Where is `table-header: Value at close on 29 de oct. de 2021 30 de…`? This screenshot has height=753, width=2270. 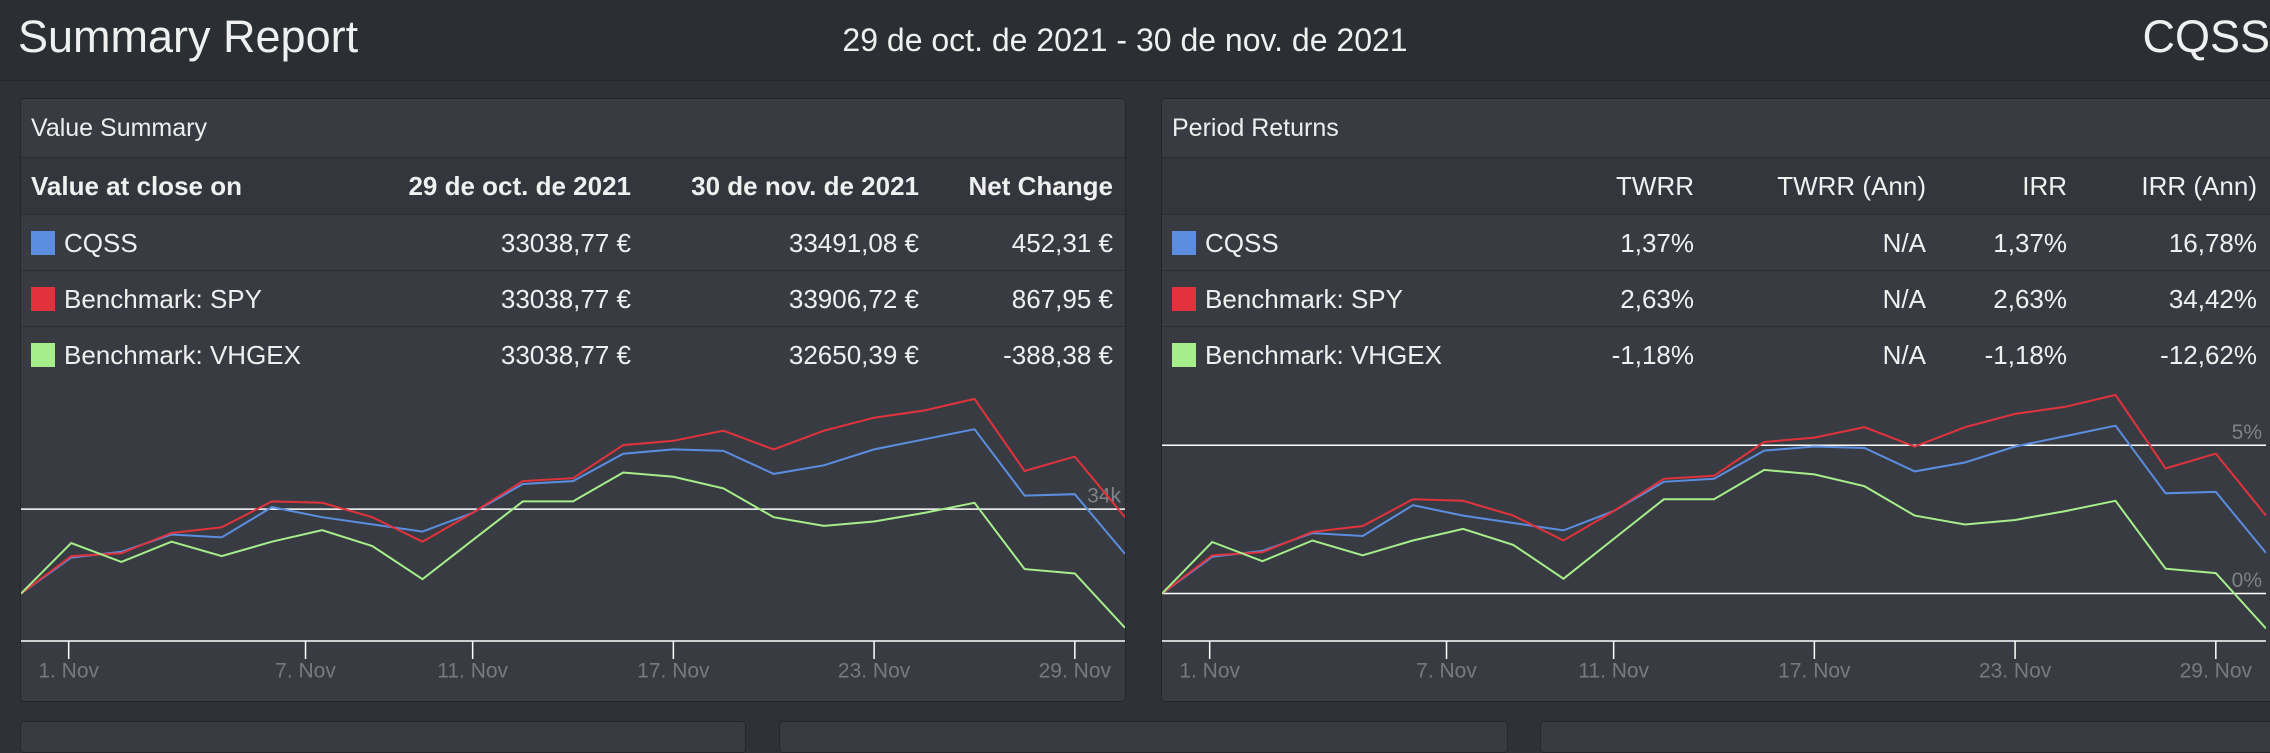
table-header: Value at close on 29 de oct. de 2021 30 de… is located at coordinates (573, 185).